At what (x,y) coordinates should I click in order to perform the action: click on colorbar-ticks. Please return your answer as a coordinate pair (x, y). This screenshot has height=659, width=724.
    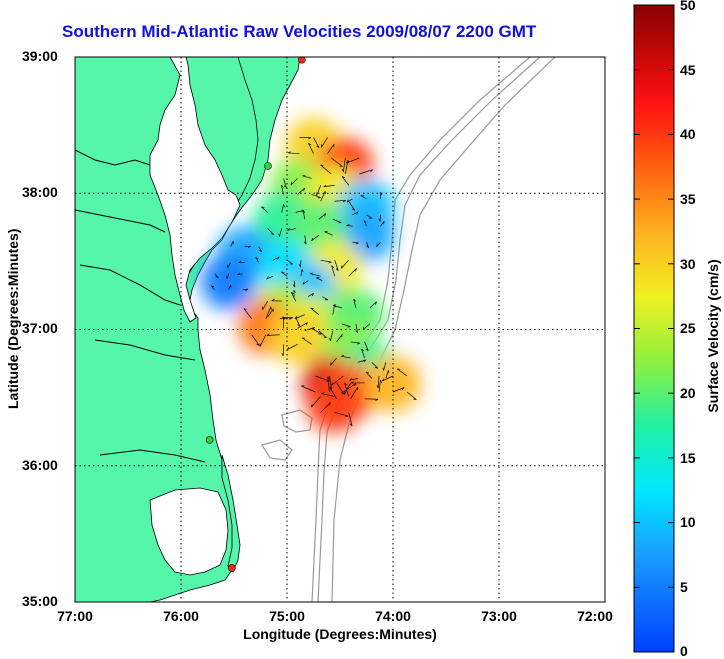
    Looking at the image, I should click on (654, 328).